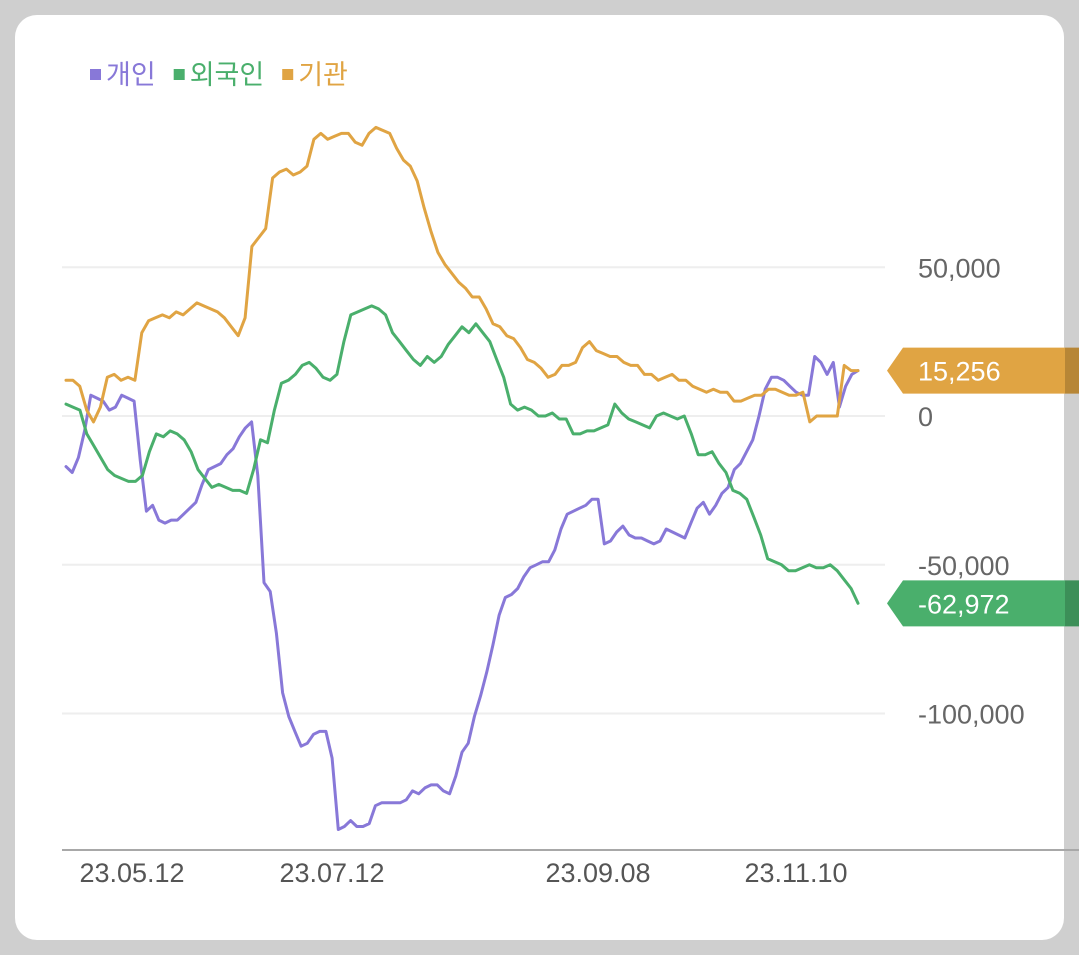  I want to click on legend-label: 외국인, so click(227, 75).